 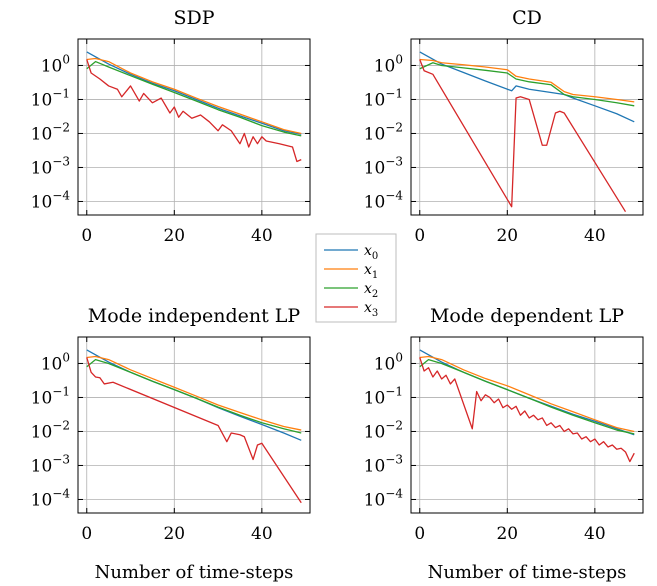 I want to click on chart-title: SDP, so click(x=193, y=18).